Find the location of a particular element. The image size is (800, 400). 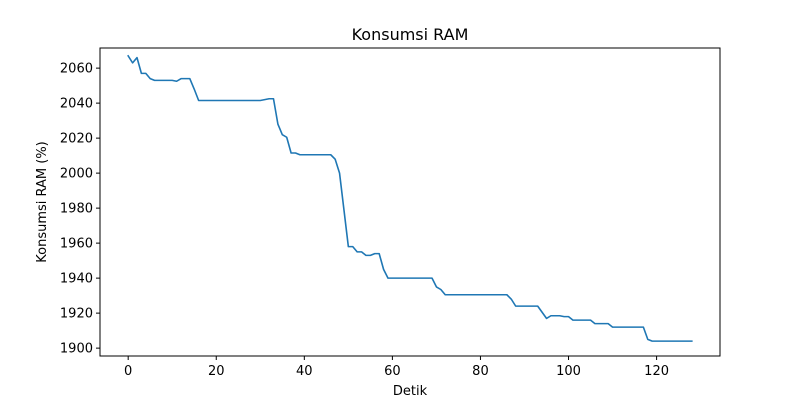

y-tick-label: 1920 is located at coordinates (76, 314).